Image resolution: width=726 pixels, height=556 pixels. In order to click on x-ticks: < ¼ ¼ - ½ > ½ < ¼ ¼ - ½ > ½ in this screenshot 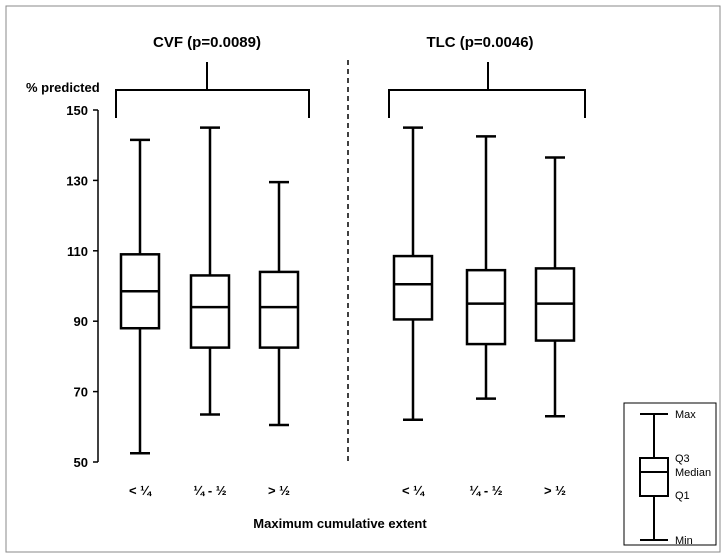, I will do `click(347, 490)`.